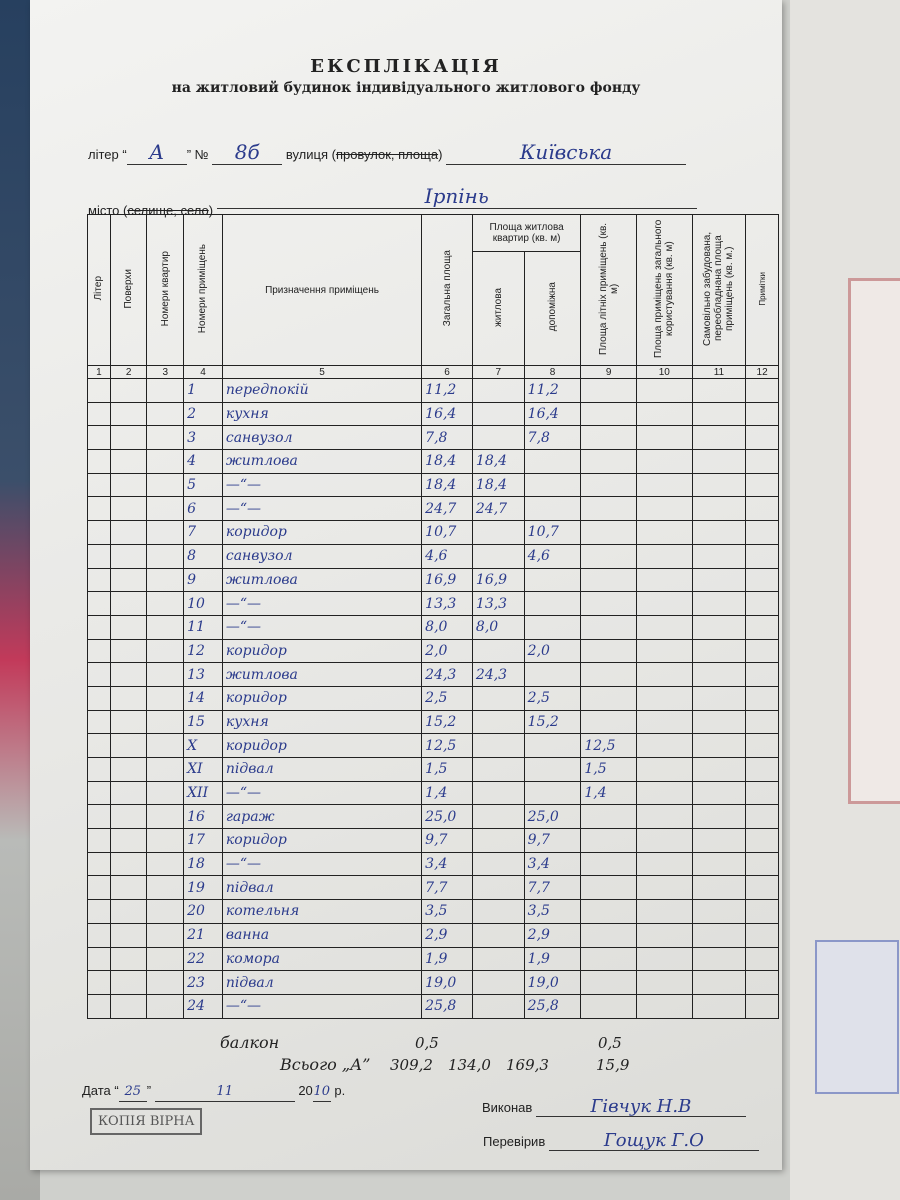  I want to click on date-quote: ”, so click(149, 1090).